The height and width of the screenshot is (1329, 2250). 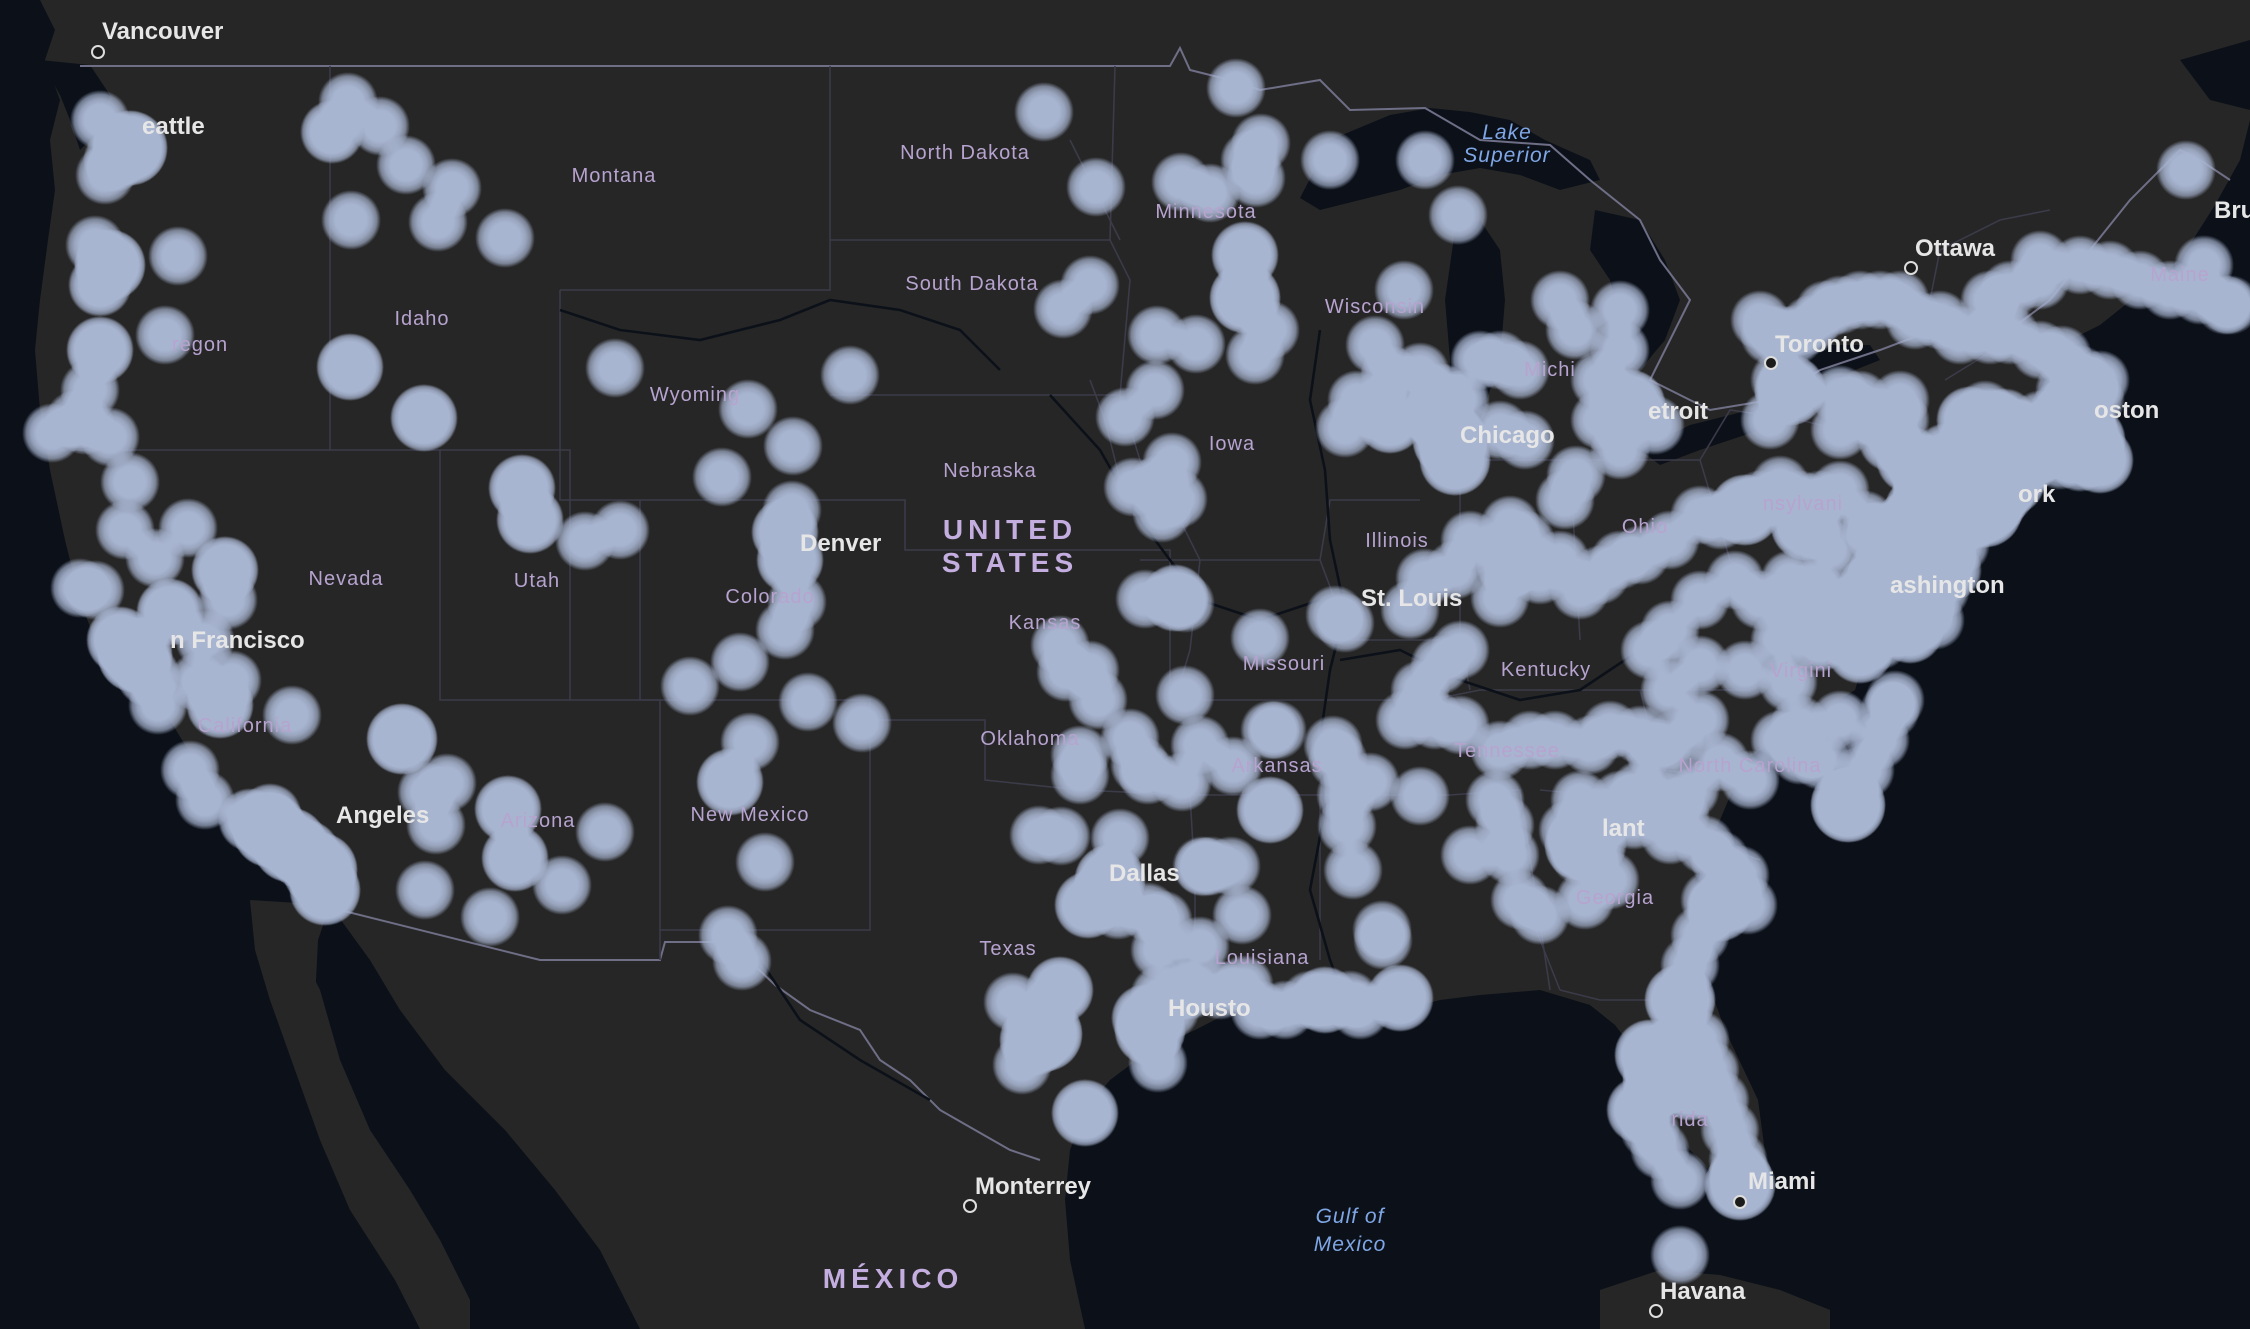 What do you see at coordinates (1144, 873) in the screenshot?
I see `city-label-dallas: Dallas` at bounding box center [1144, 873].